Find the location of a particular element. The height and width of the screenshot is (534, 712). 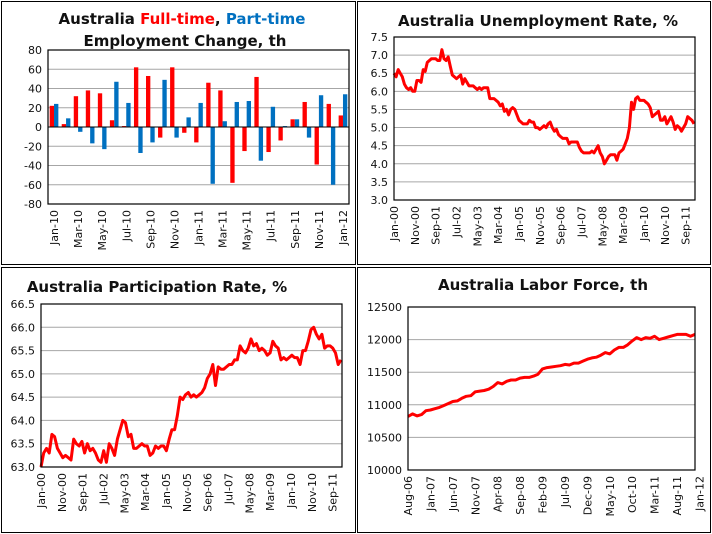

x-tick-label: Apr-08 is located at coordinates (498, 494).